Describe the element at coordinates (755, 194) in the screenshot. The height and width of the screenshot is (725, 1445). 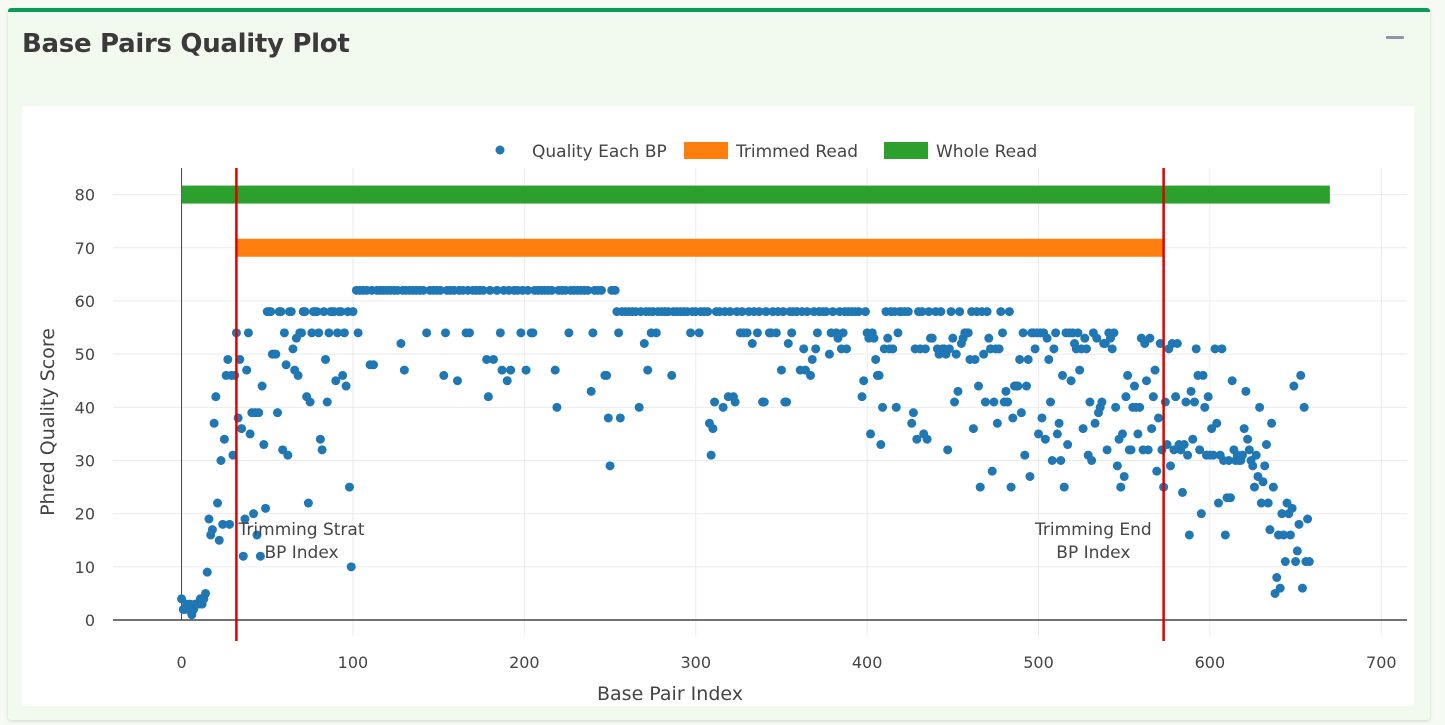
I see `whole-read-bar` at that location.